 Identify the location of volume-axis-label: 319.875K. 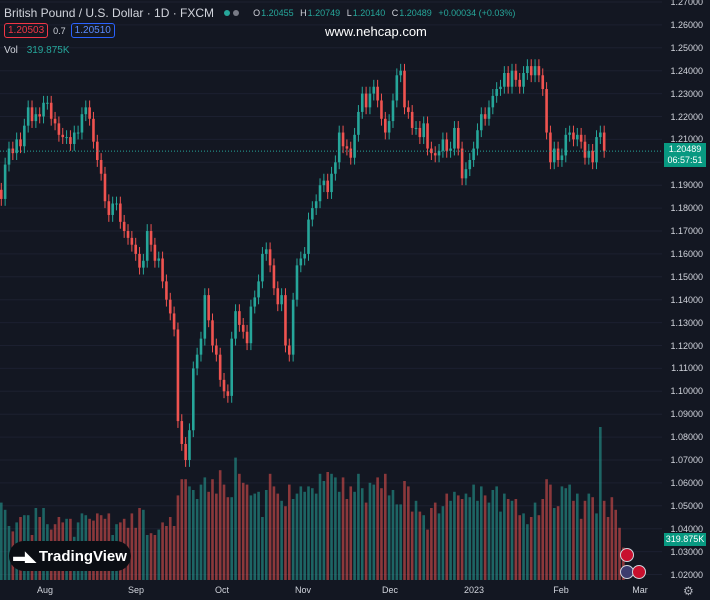
(685, 539).